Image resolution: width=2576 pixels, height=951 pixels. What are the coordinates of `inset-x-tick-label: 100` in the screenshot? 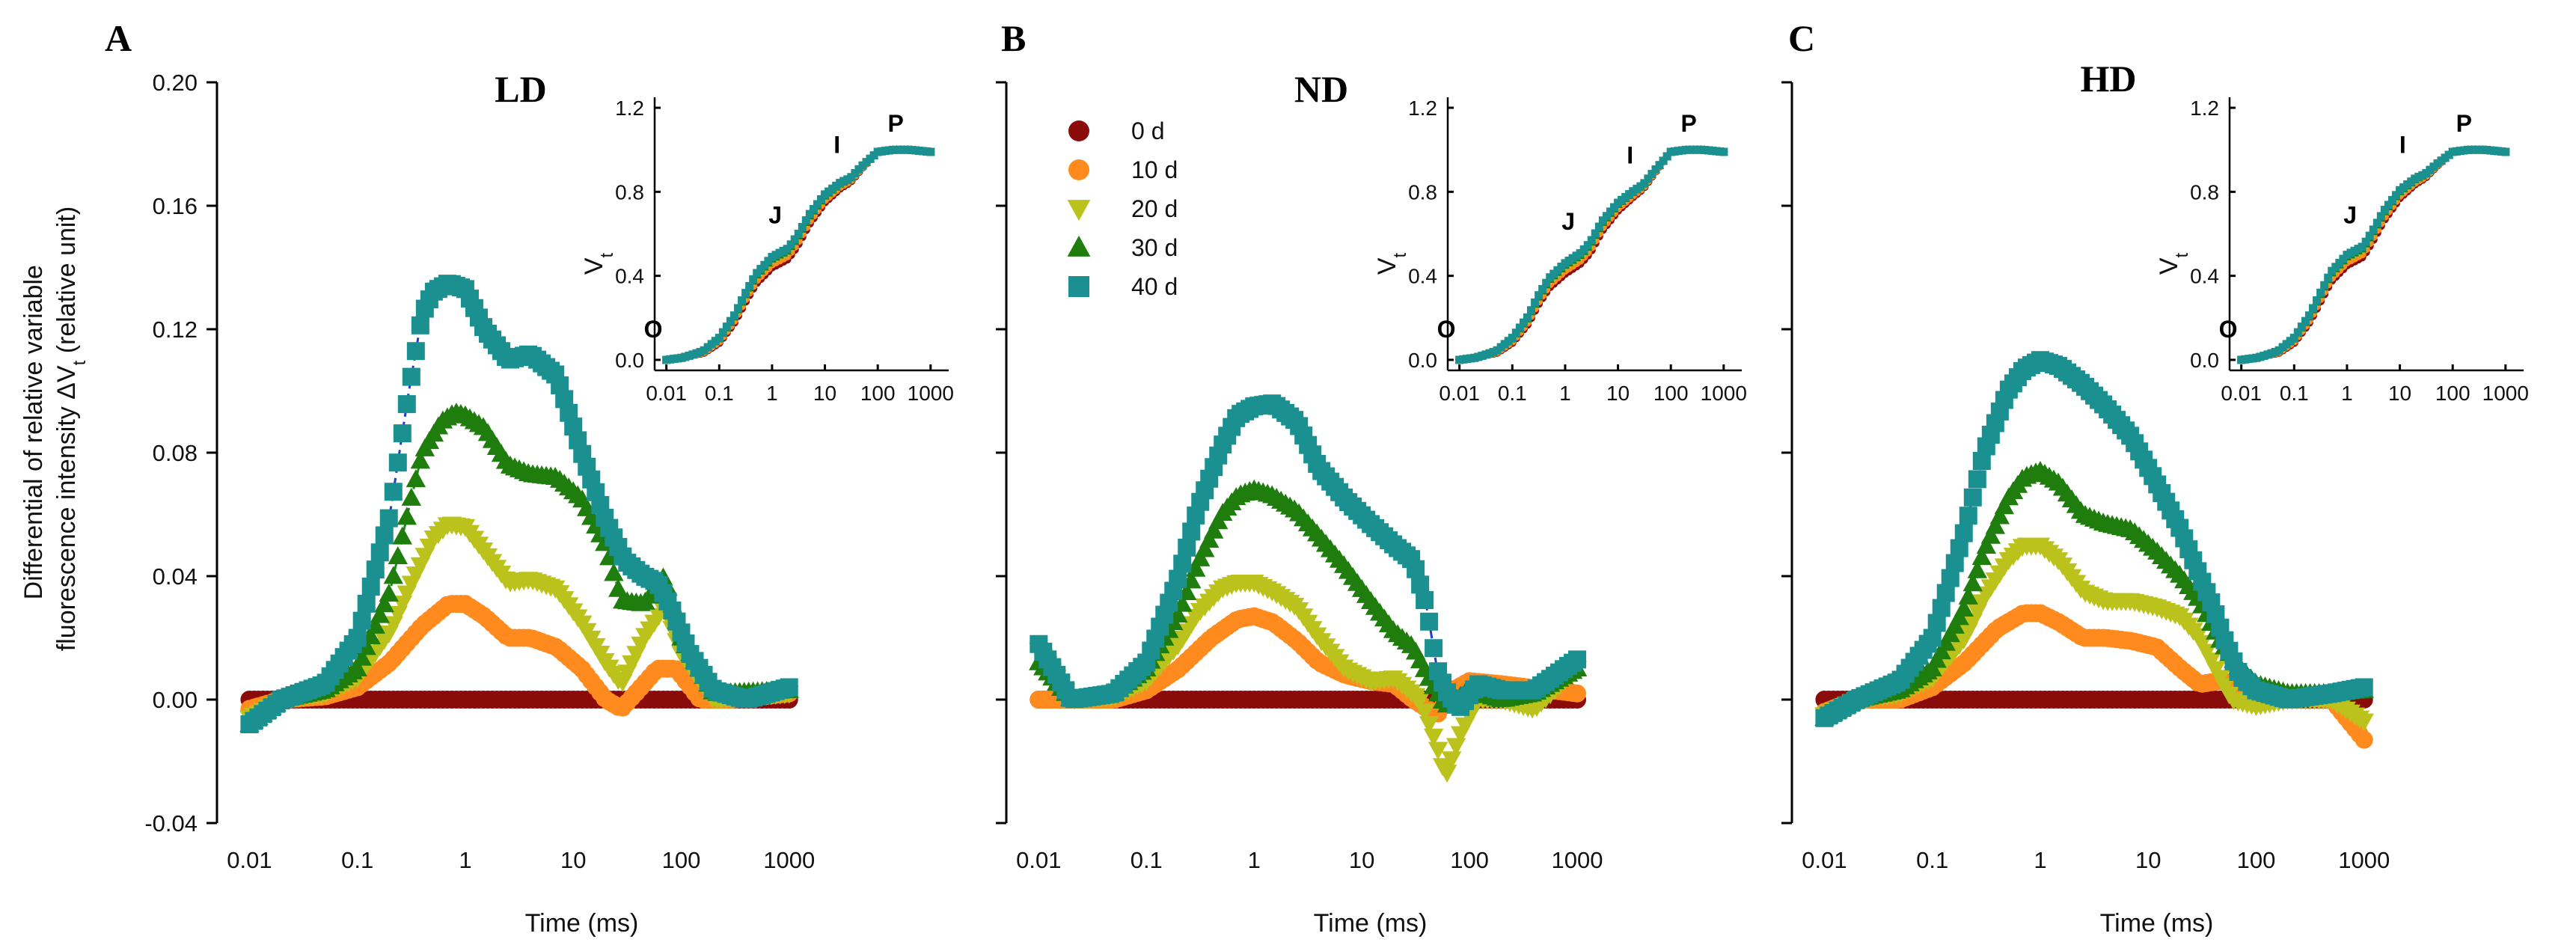 It's located at (1671, 393).